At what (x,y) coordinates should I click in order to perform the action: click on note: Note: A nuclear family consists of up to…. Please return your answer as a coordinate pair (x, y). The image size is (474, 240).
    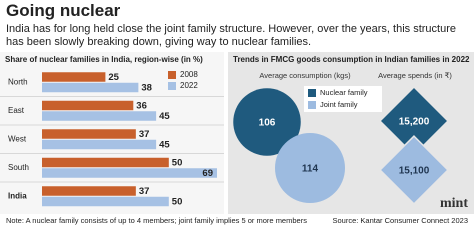
    Looking at the image, I should click on (156, 220).